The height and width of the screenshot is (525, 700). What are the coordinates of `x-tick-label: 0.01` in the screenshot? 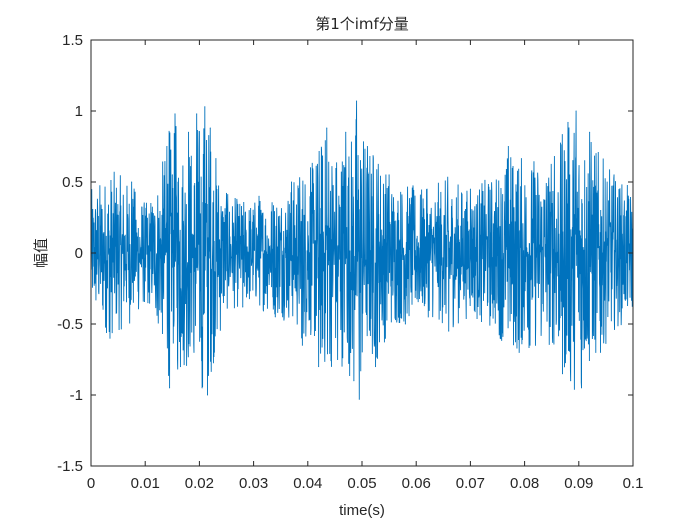 It's located at (145, 483).